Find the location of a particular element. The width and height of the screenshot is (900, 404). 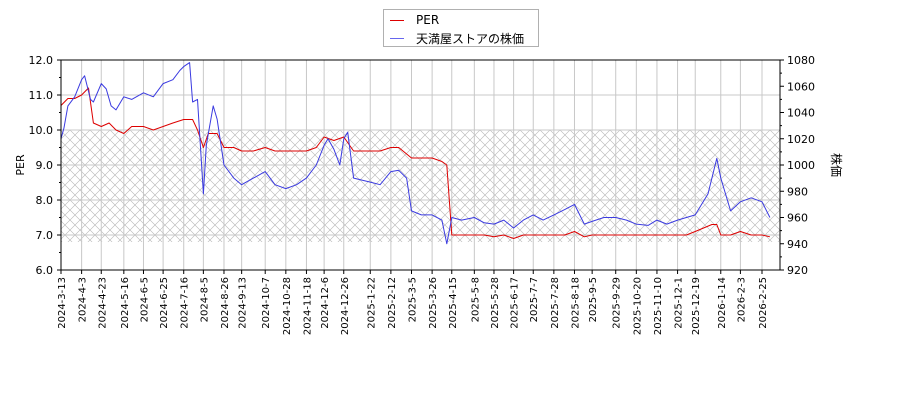

x-tick-label: 2025-5-8 is located at coordinates (475, 299).